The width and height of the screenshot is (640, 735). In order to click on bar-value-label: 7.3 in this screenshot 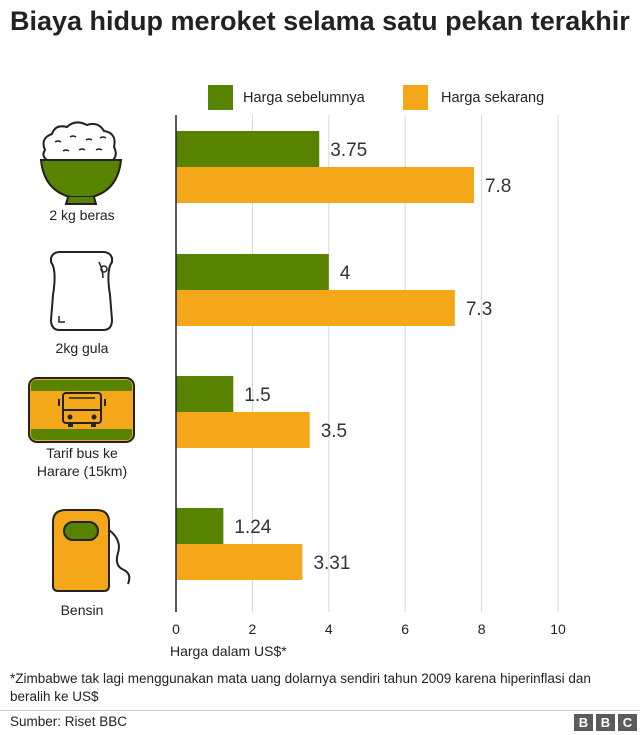, I will do `click(479, 309)`.